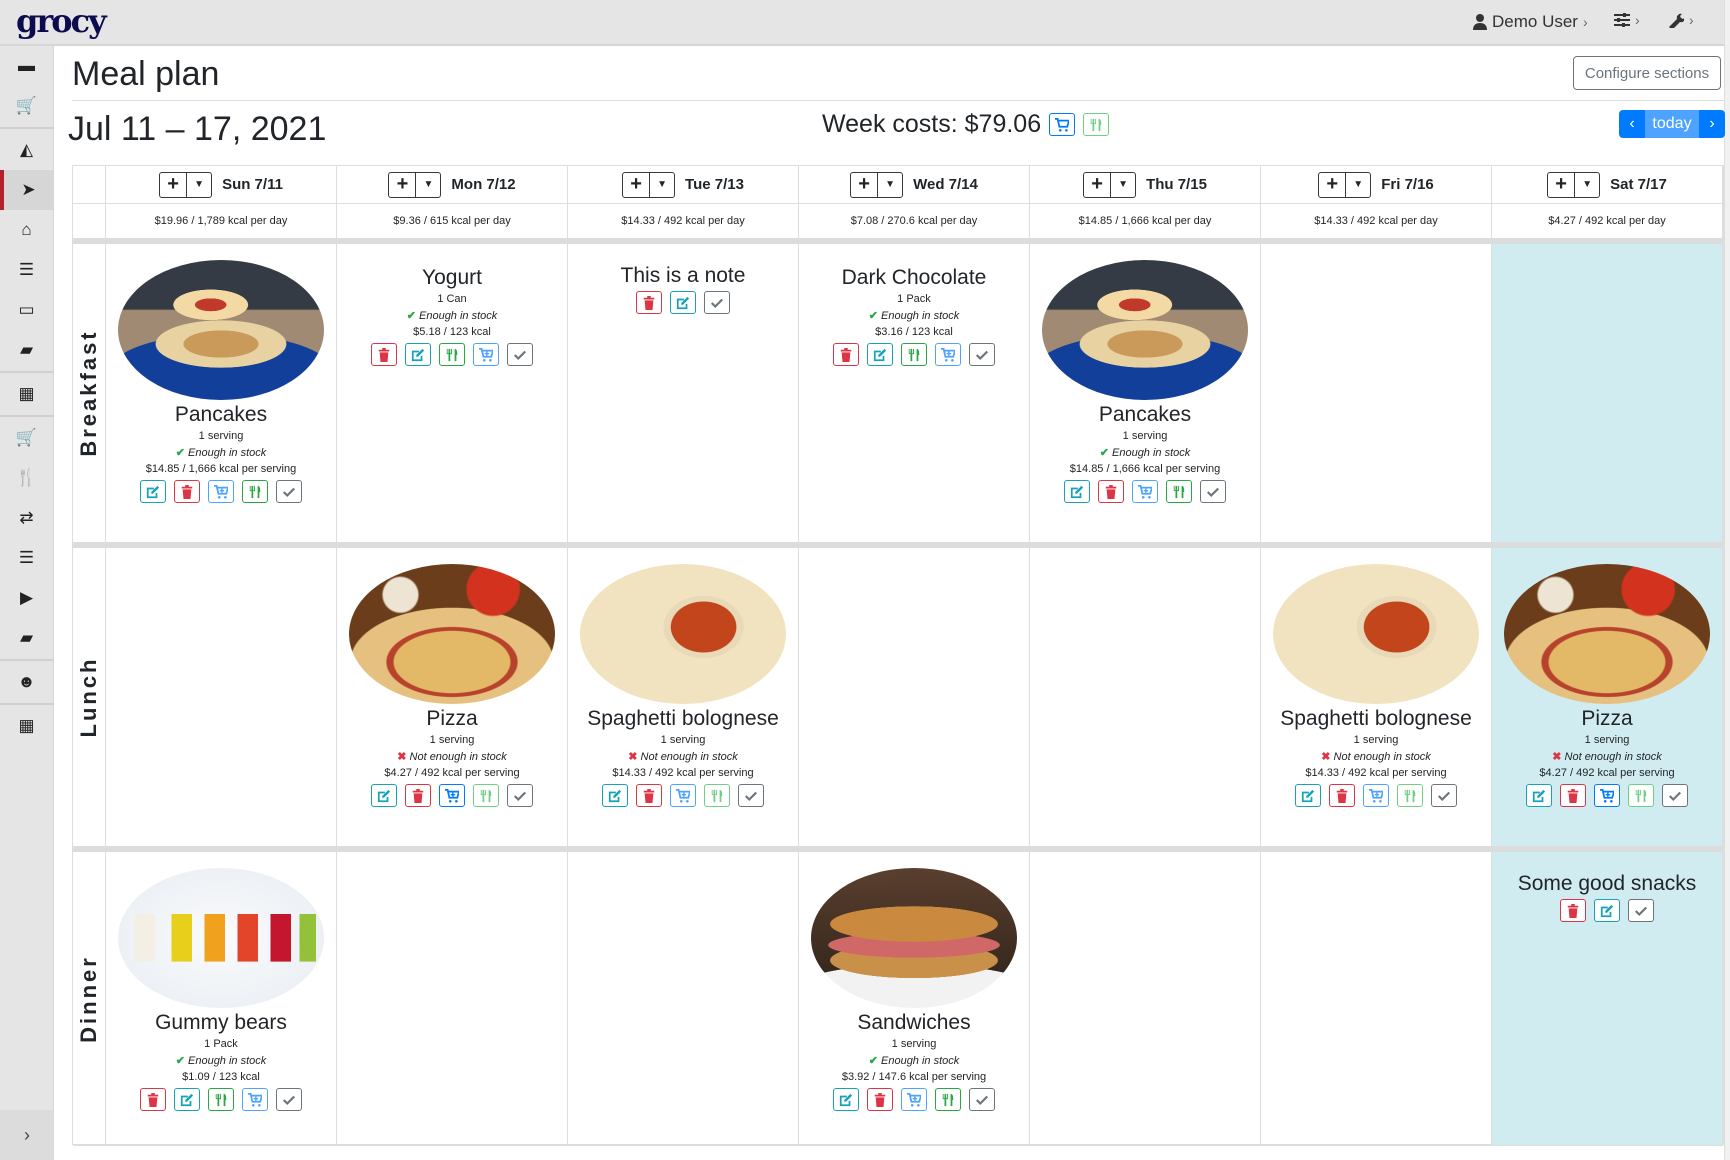 The image size is (1730, 1160). I want to click on sidebar-item-table: ▦, so click(26, 726).